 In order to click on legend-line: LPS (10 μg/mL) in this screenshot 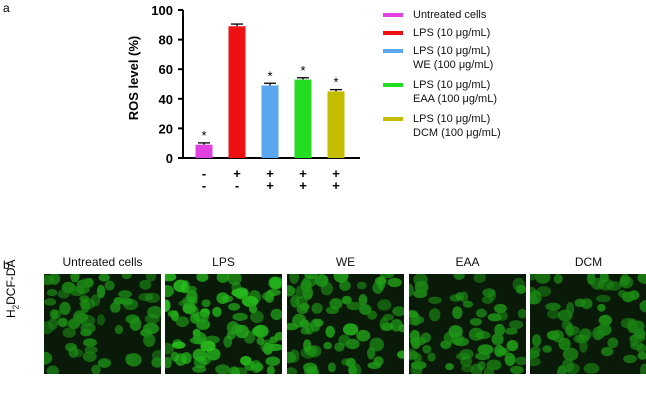, I will do `click(452, 33)`.